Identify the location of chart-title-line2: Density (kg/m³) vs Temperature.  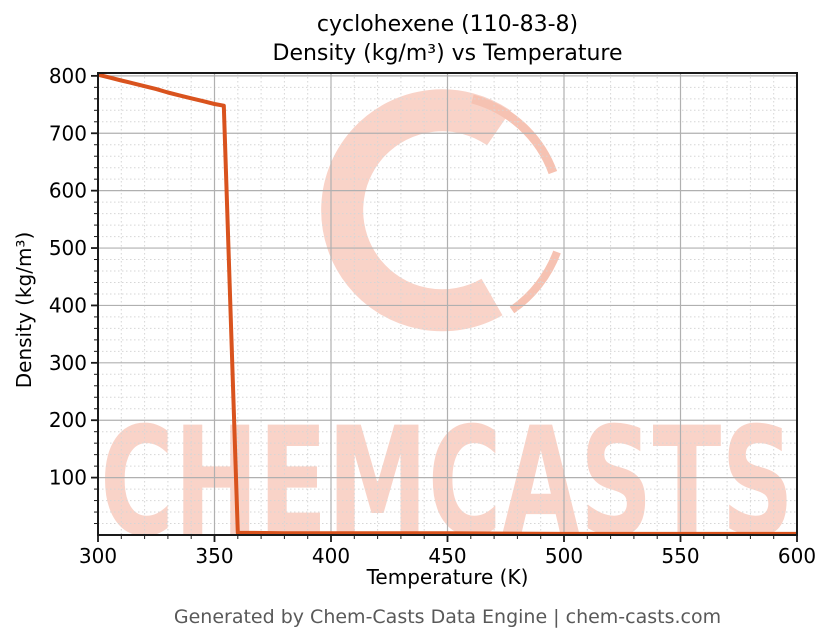
(447, 53).